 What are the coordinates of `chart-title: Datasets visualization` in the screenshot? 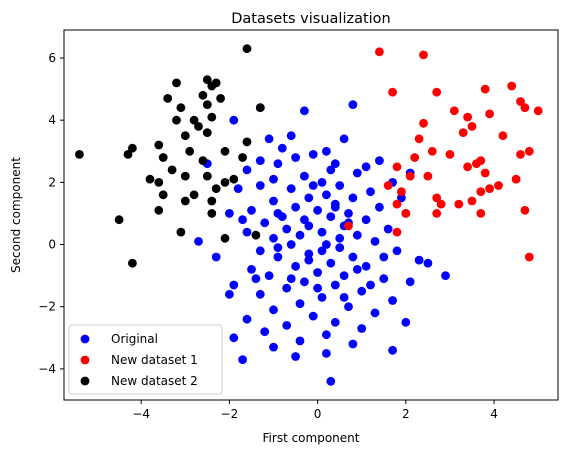 It's located at (311, 19).